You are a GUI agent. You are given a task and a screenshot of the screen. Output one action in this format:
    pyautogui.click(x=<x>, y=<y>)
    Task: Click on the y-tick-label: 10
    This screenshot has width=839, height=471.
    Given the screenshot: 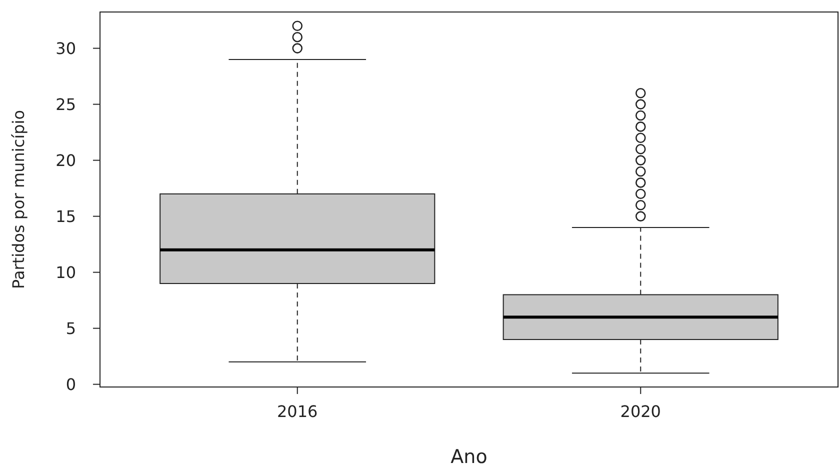 What is the action you would take?
    pyautogui.click(x=66, y=272)
    